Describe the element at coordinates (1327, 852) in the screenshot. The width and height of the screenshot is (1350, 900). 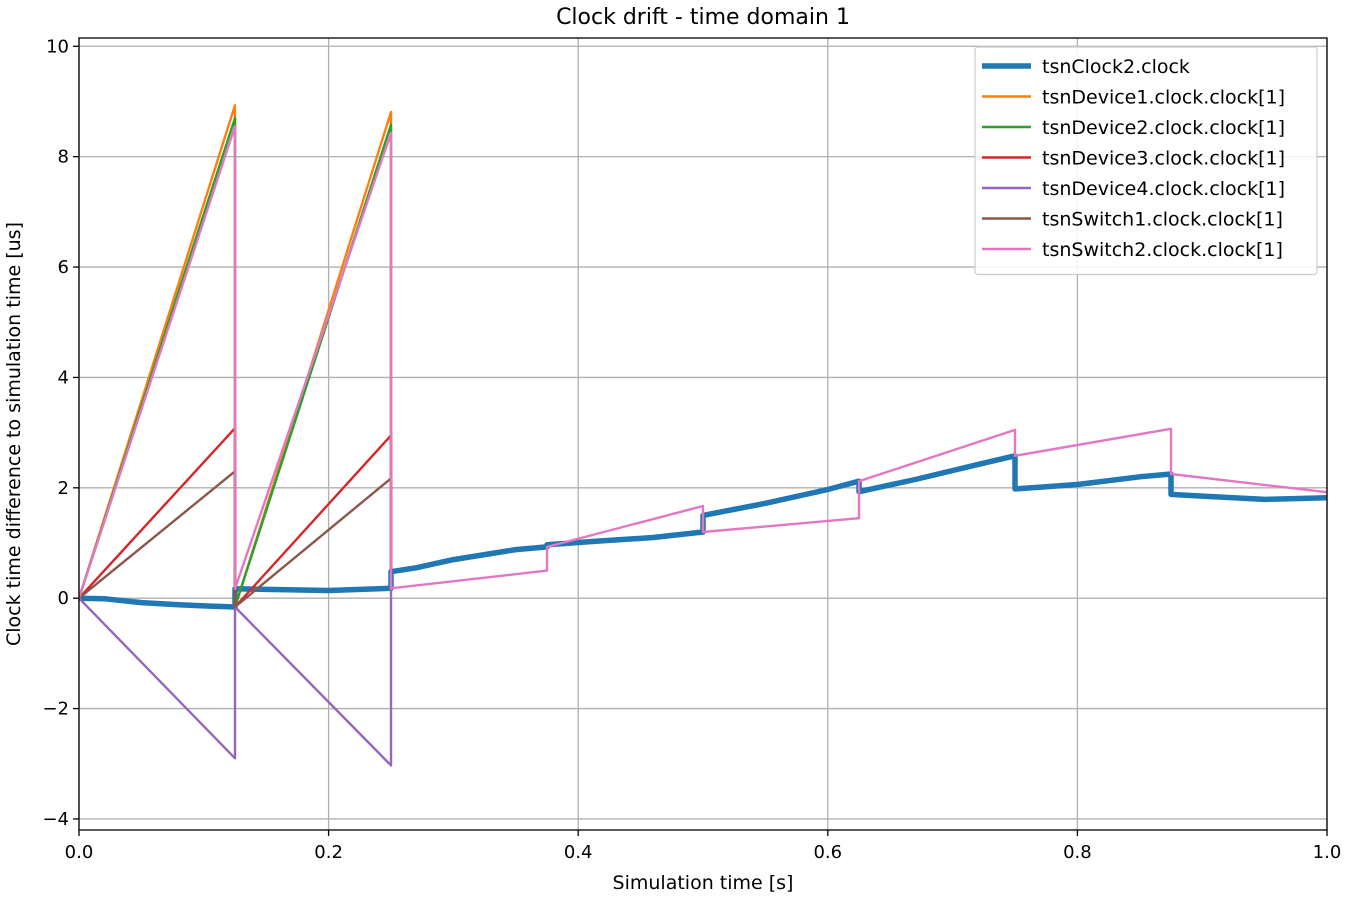
I see `x-tick-label: 1.0` at that location.